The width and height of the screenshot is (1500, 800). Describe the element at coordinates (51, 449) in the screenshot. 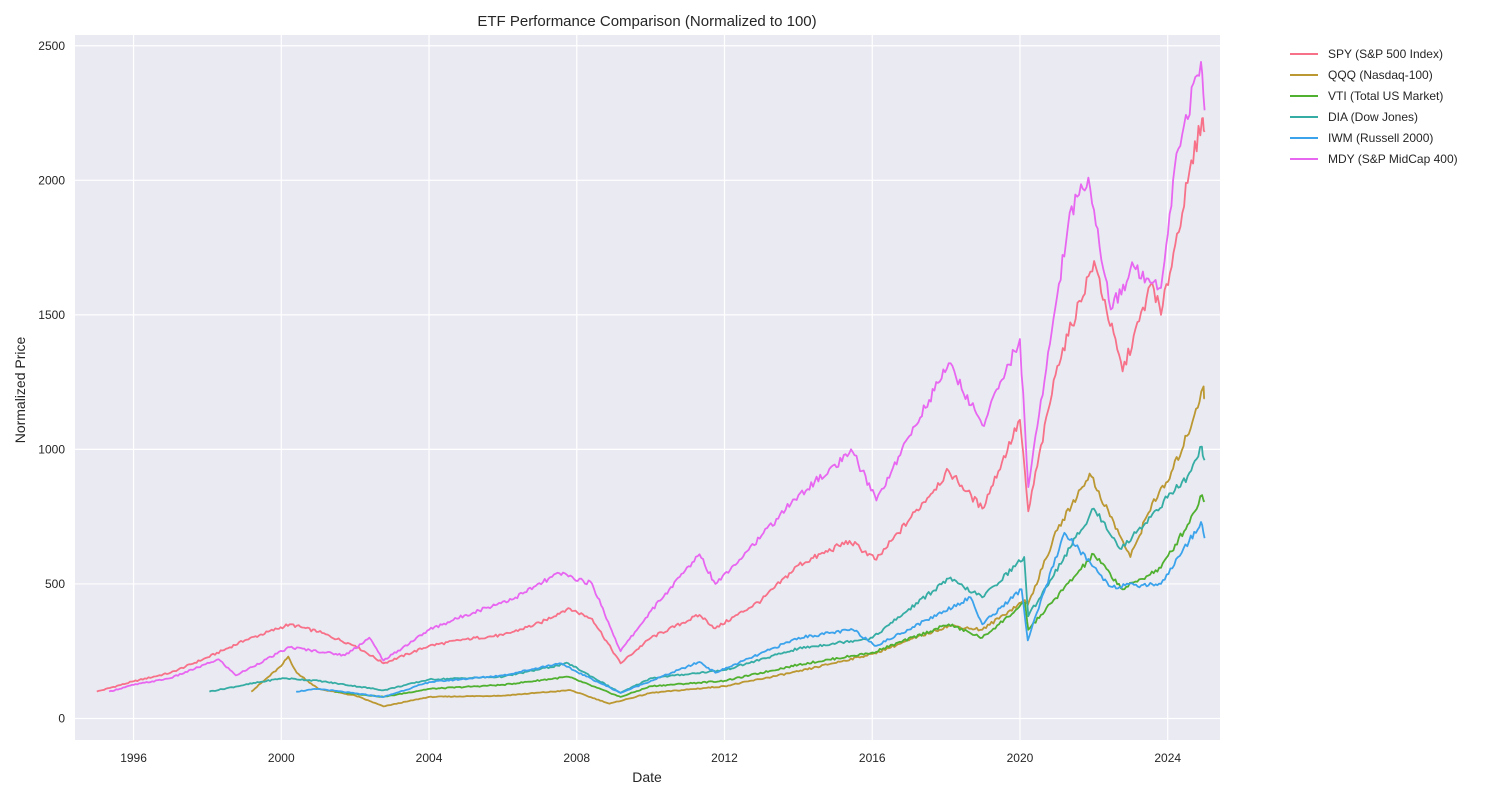

I see `y-tick-label: 1000` at that location.